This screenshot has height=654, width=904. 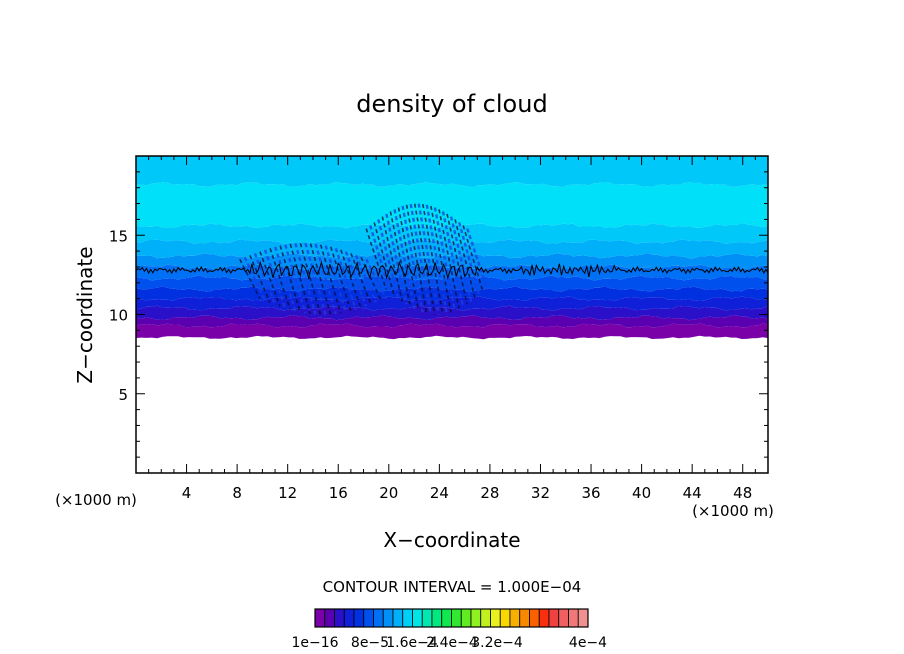 What do you see at coordinates (452, 587) in the screenshot?
I see `contour-interval-text: CONTOUR INTERVAL = 1.000E−04` at bounding box center [452, 587].